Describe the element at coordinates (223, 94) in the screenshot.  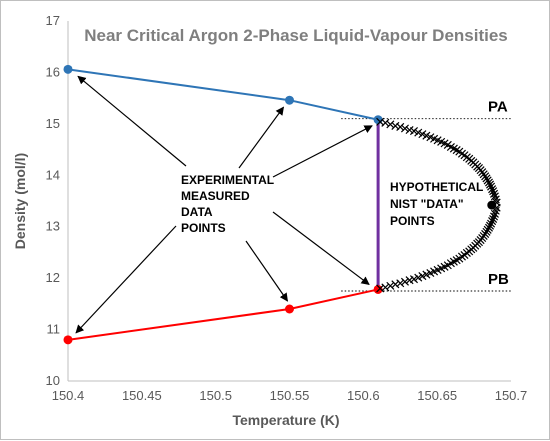
I see `series-line-liquid` at that location.